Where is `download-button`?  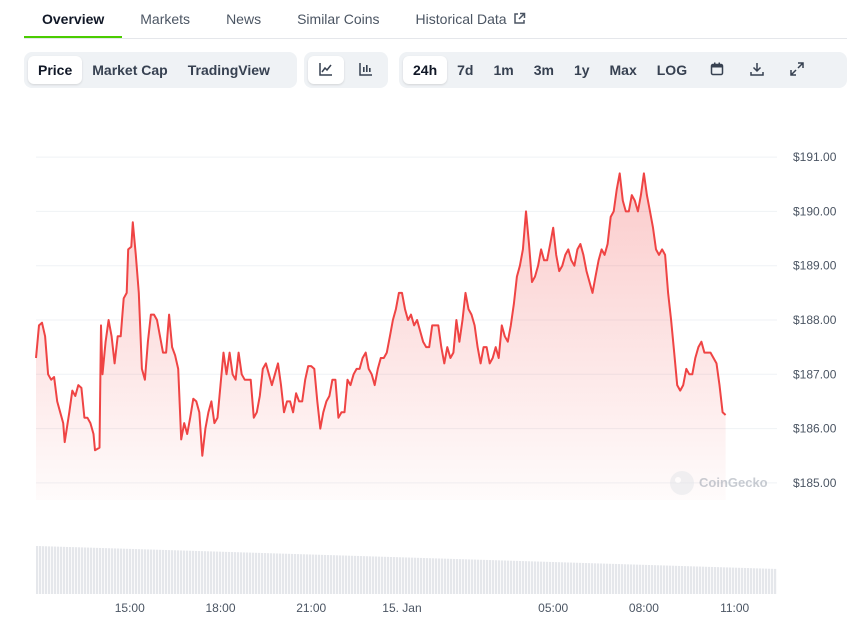 download-button is located at coordinates (757, 70).